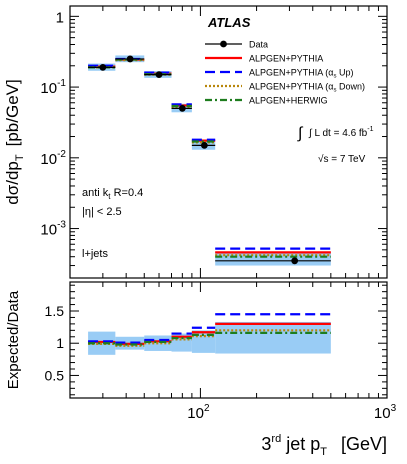 This screenshot has height=464, width=407. I want to click on legend-label: ALPGEN+PYTHIA, so click(286, 59).